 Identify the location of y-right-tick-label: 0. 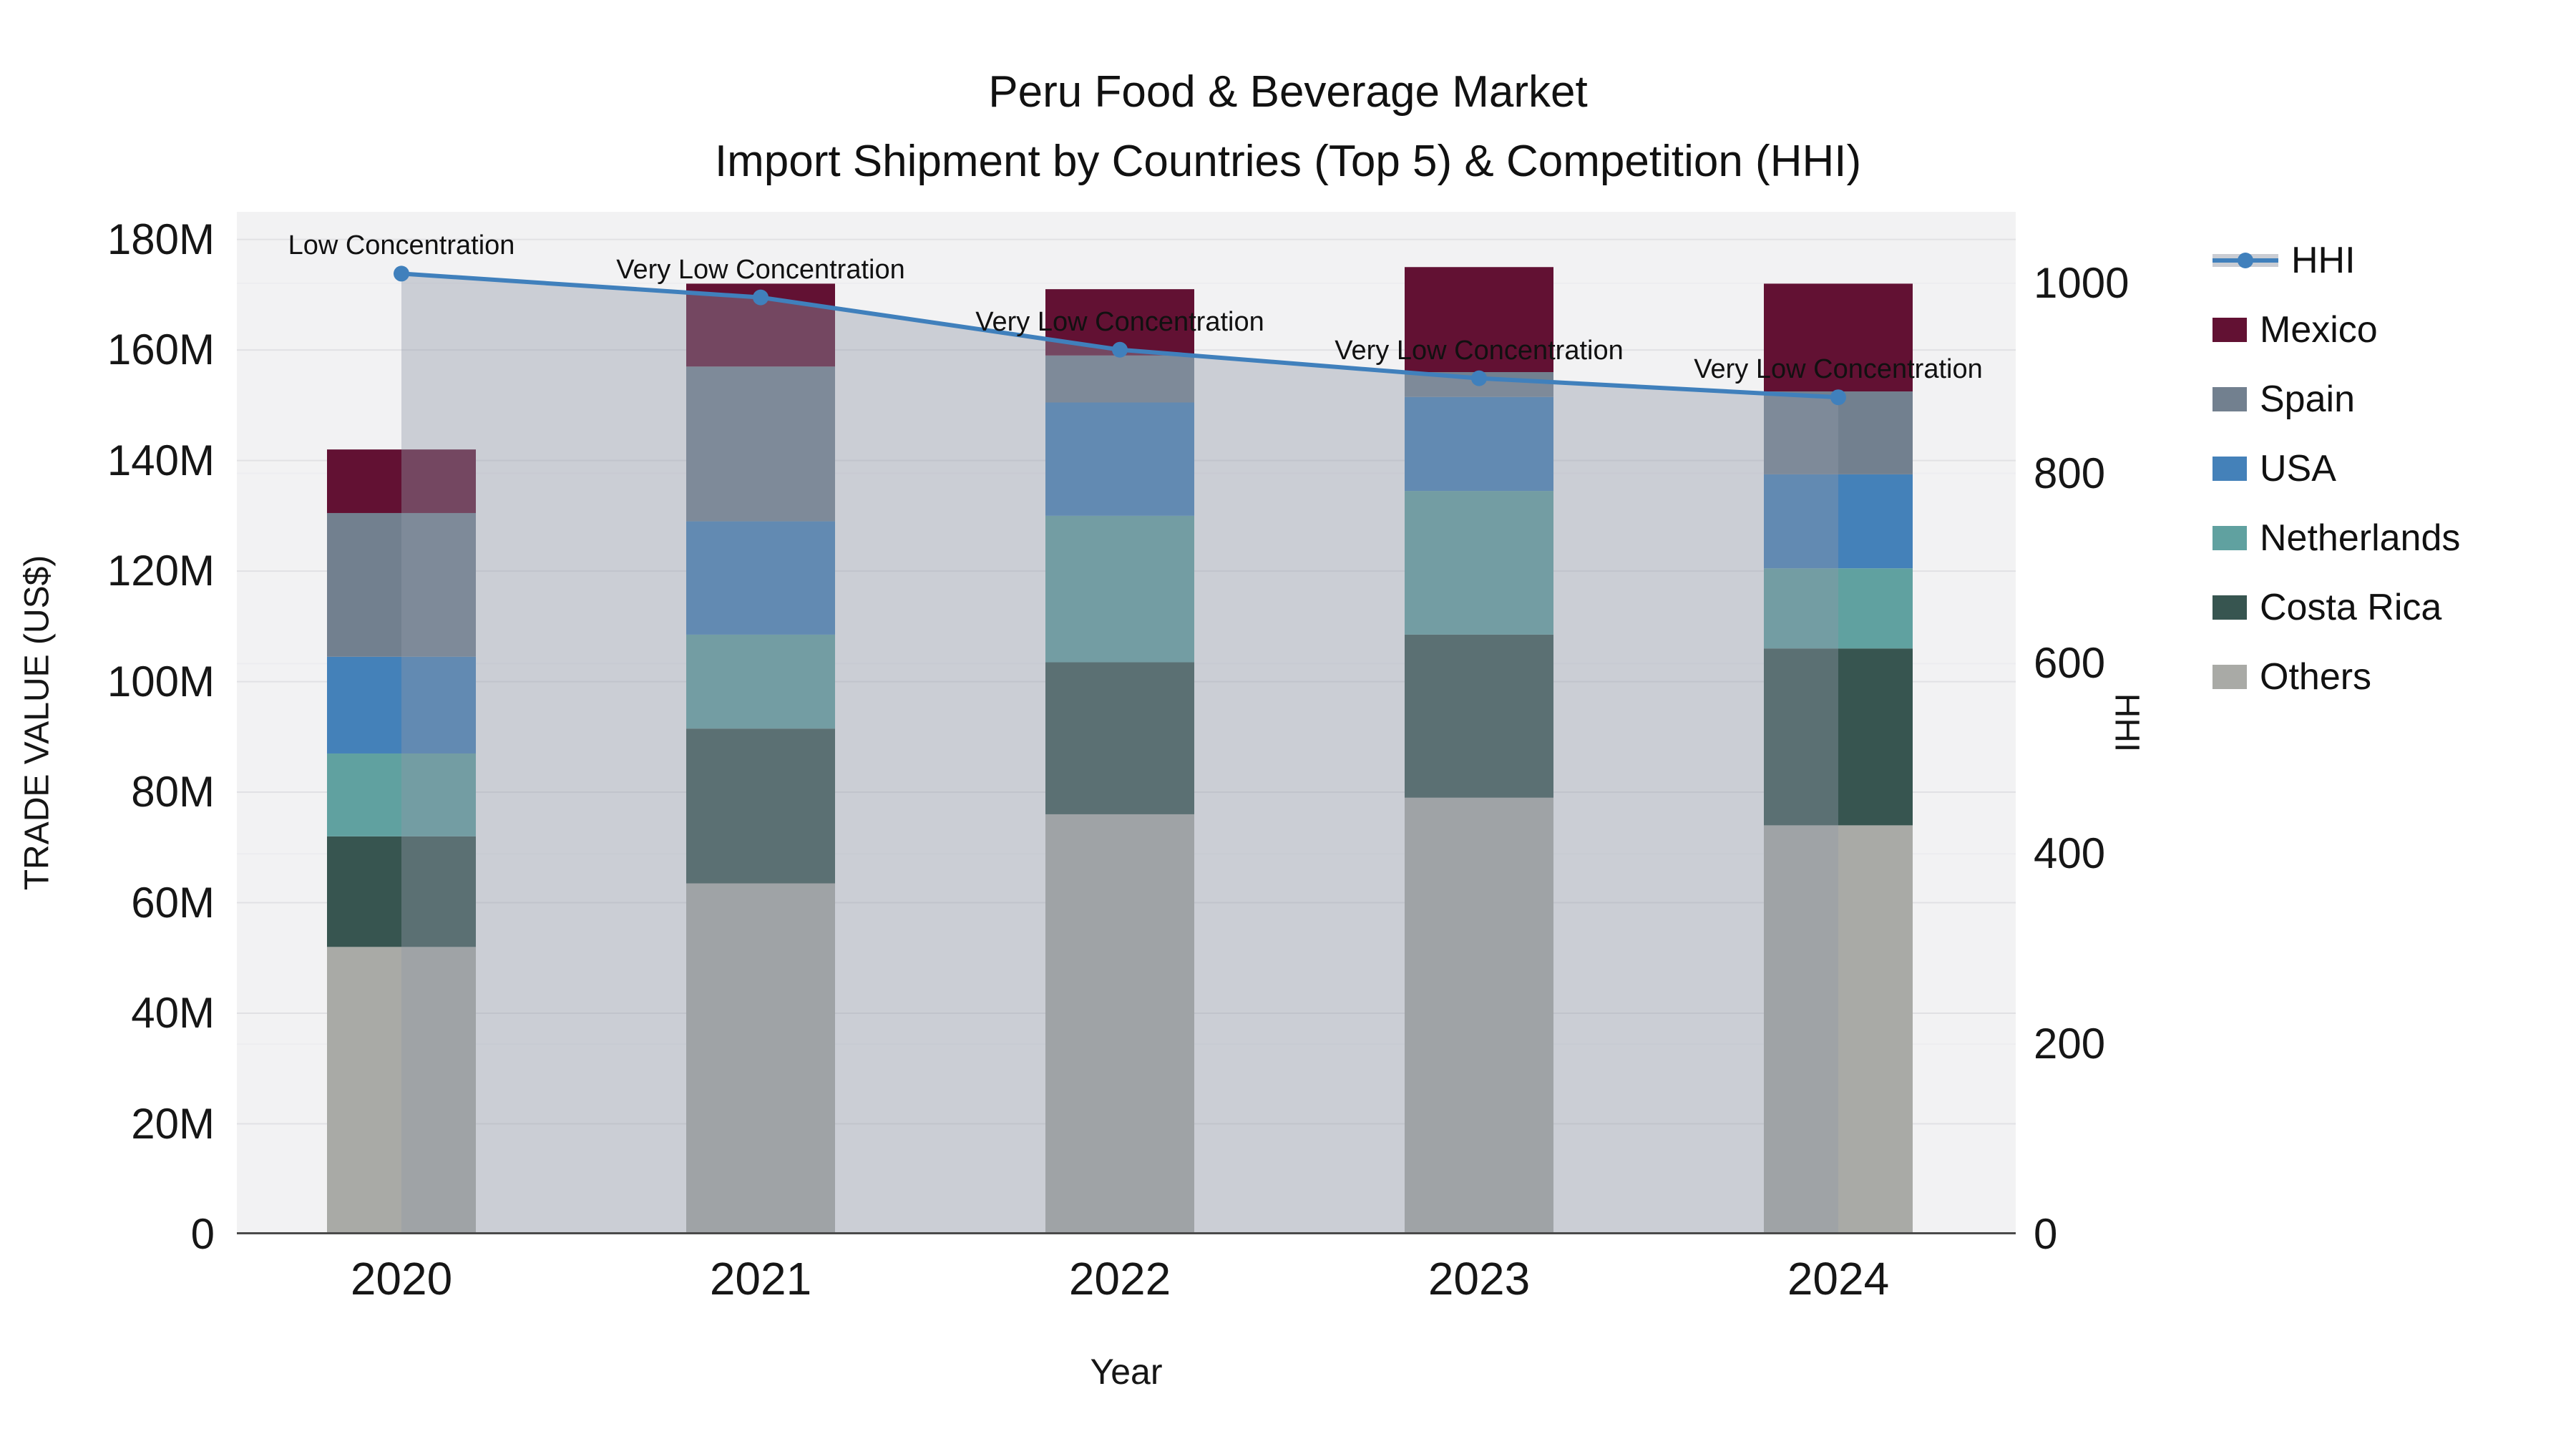
(2046, 1234).